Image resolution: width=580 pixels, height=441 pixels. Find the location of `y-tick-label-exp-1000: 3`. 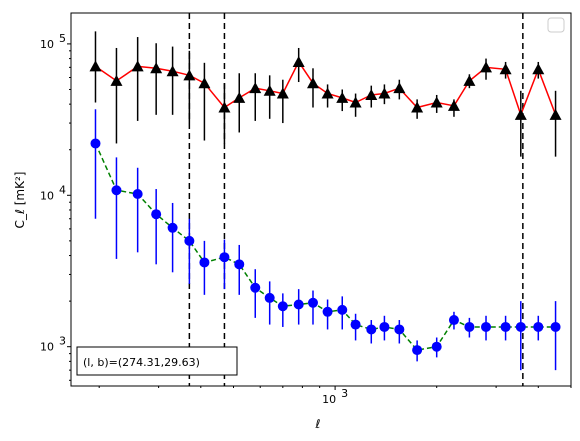

y-tick-label-exp-1000: 3 is located at coordinates (62, 341).